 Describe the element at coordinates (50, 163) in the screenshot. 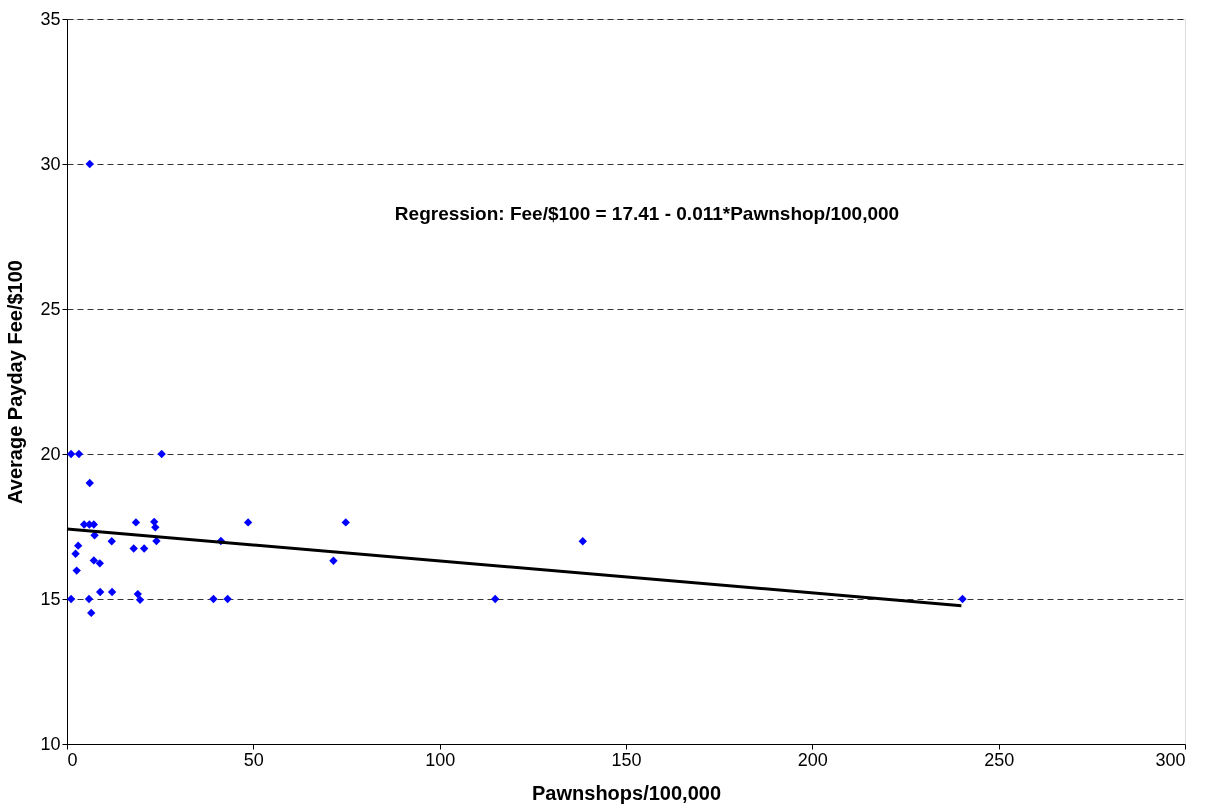

I see `y-tick-label: 30` at that location.